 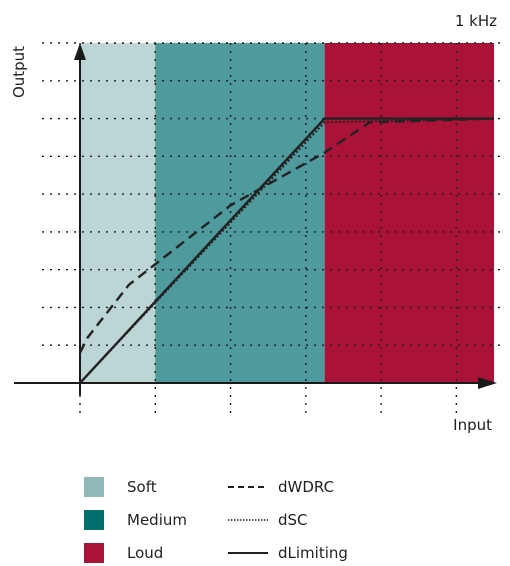 I want to click on legend-swatch-soft, so click(x=94, y=487).